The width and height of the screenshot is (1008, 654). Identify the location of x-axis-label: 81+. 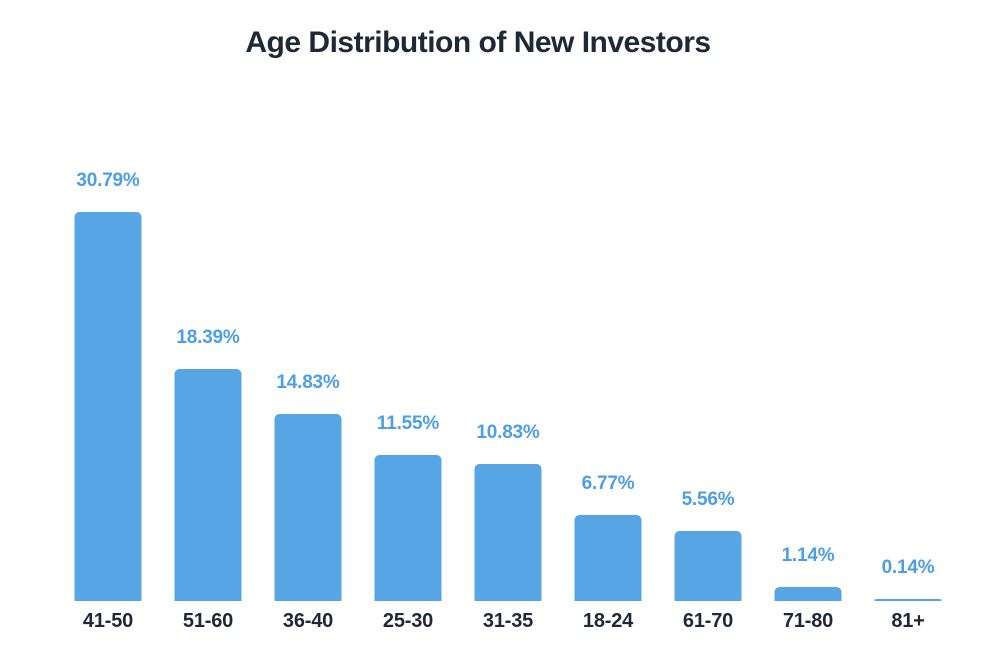
(908, 621).